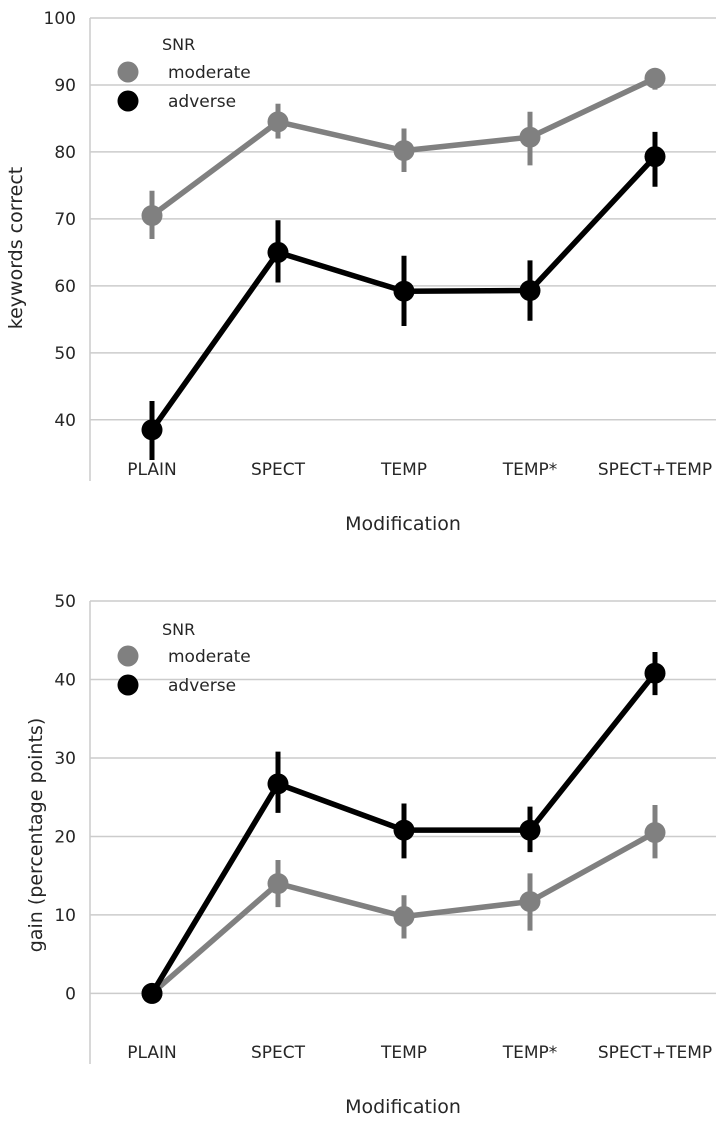 The height and width of the screenshot is (1126, 726). I want to click on y-tick-label: 20, so click(65, 837).